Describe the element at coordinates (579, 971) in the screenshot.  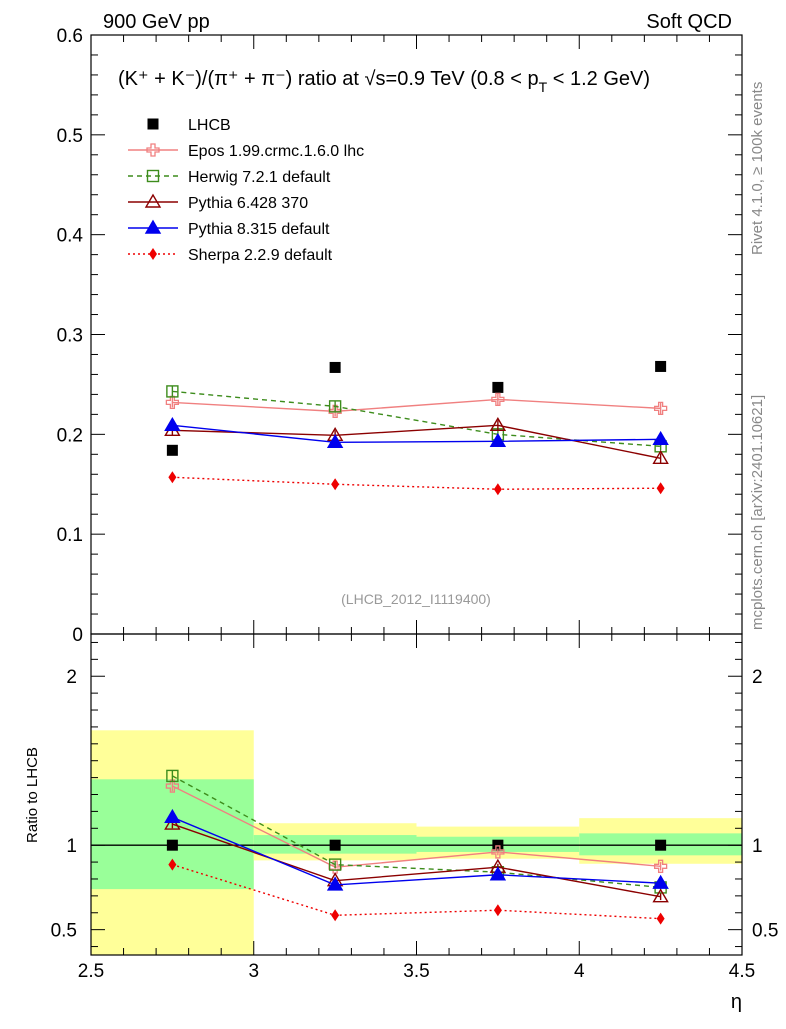
I see `x-tick-label: 4` at that location.